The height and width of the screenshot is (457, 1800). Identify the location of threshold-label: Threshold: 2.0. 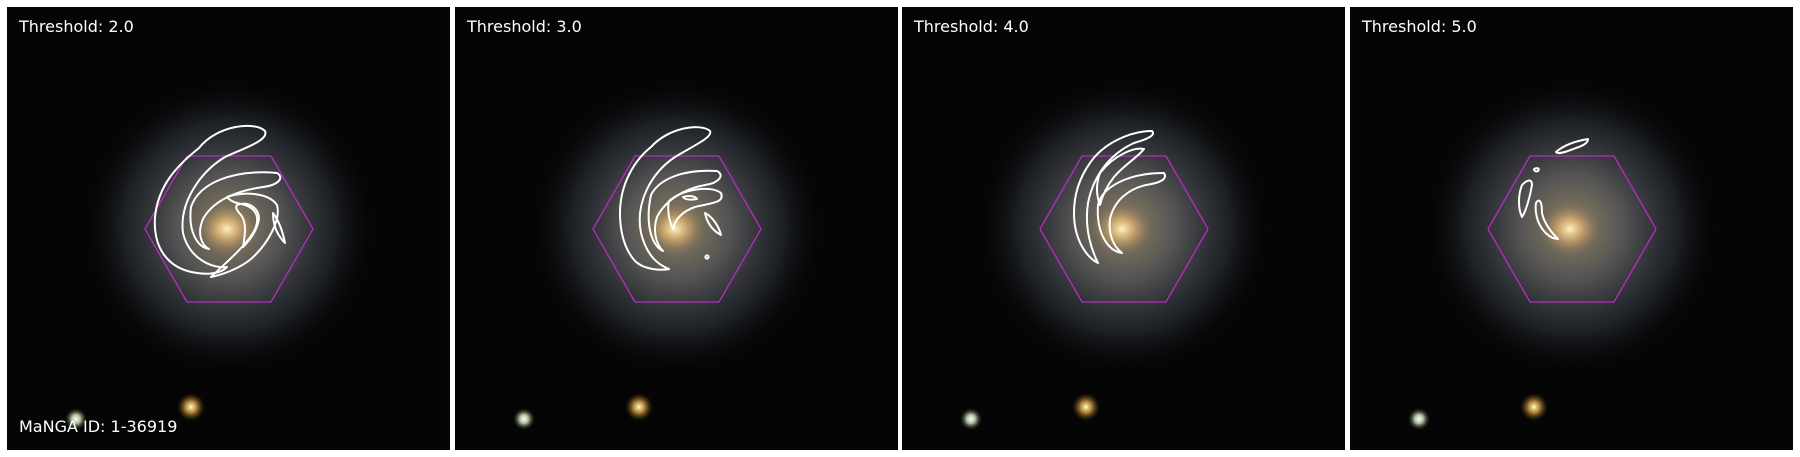
(76, 26).